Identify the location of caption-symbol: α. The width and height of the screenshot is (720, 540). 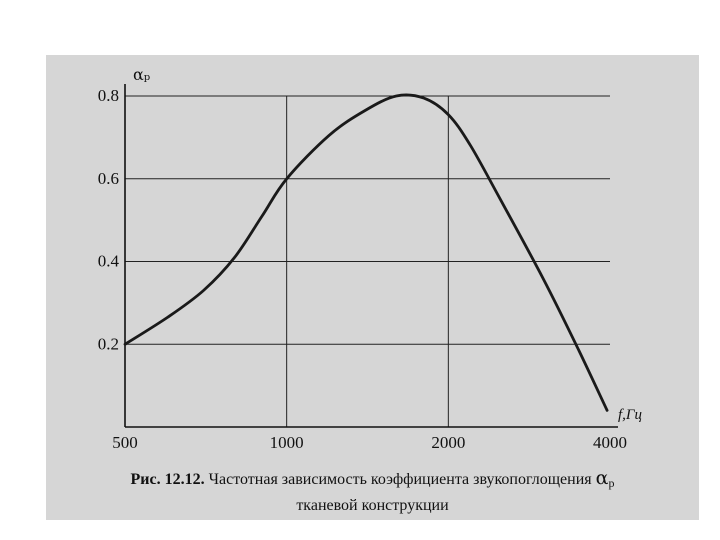
(602, 478).